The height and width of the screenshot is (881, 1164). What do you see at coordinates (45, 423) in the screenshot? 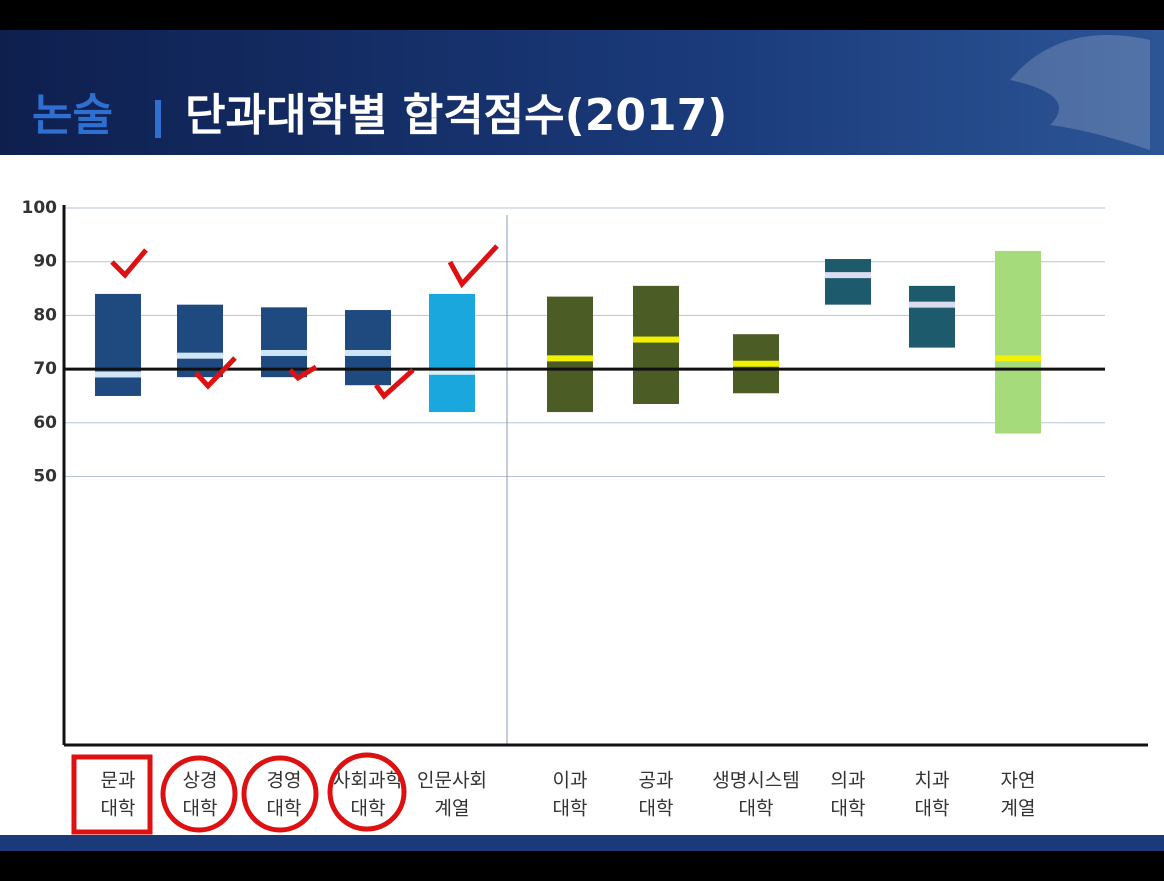
I see `y-tick-label: 60` at bounding box center [45, 423].